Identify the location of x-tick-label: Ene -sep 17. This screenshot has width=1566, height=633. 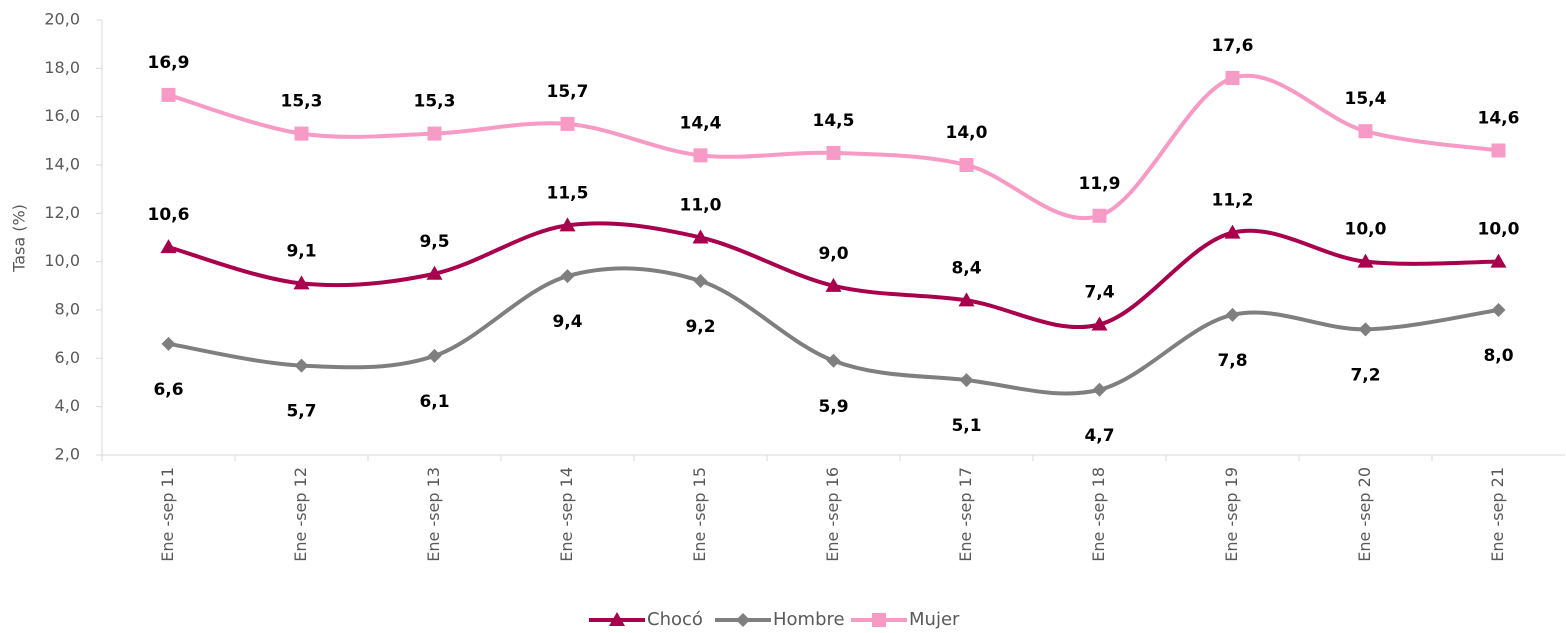
(965, 514).